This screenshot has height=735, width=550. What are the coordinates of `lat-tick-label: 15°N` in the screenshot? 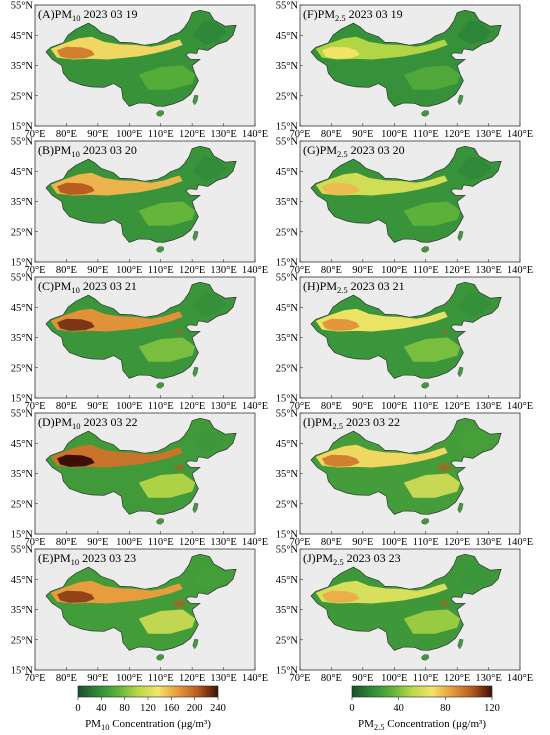 It's located at (287, 399).